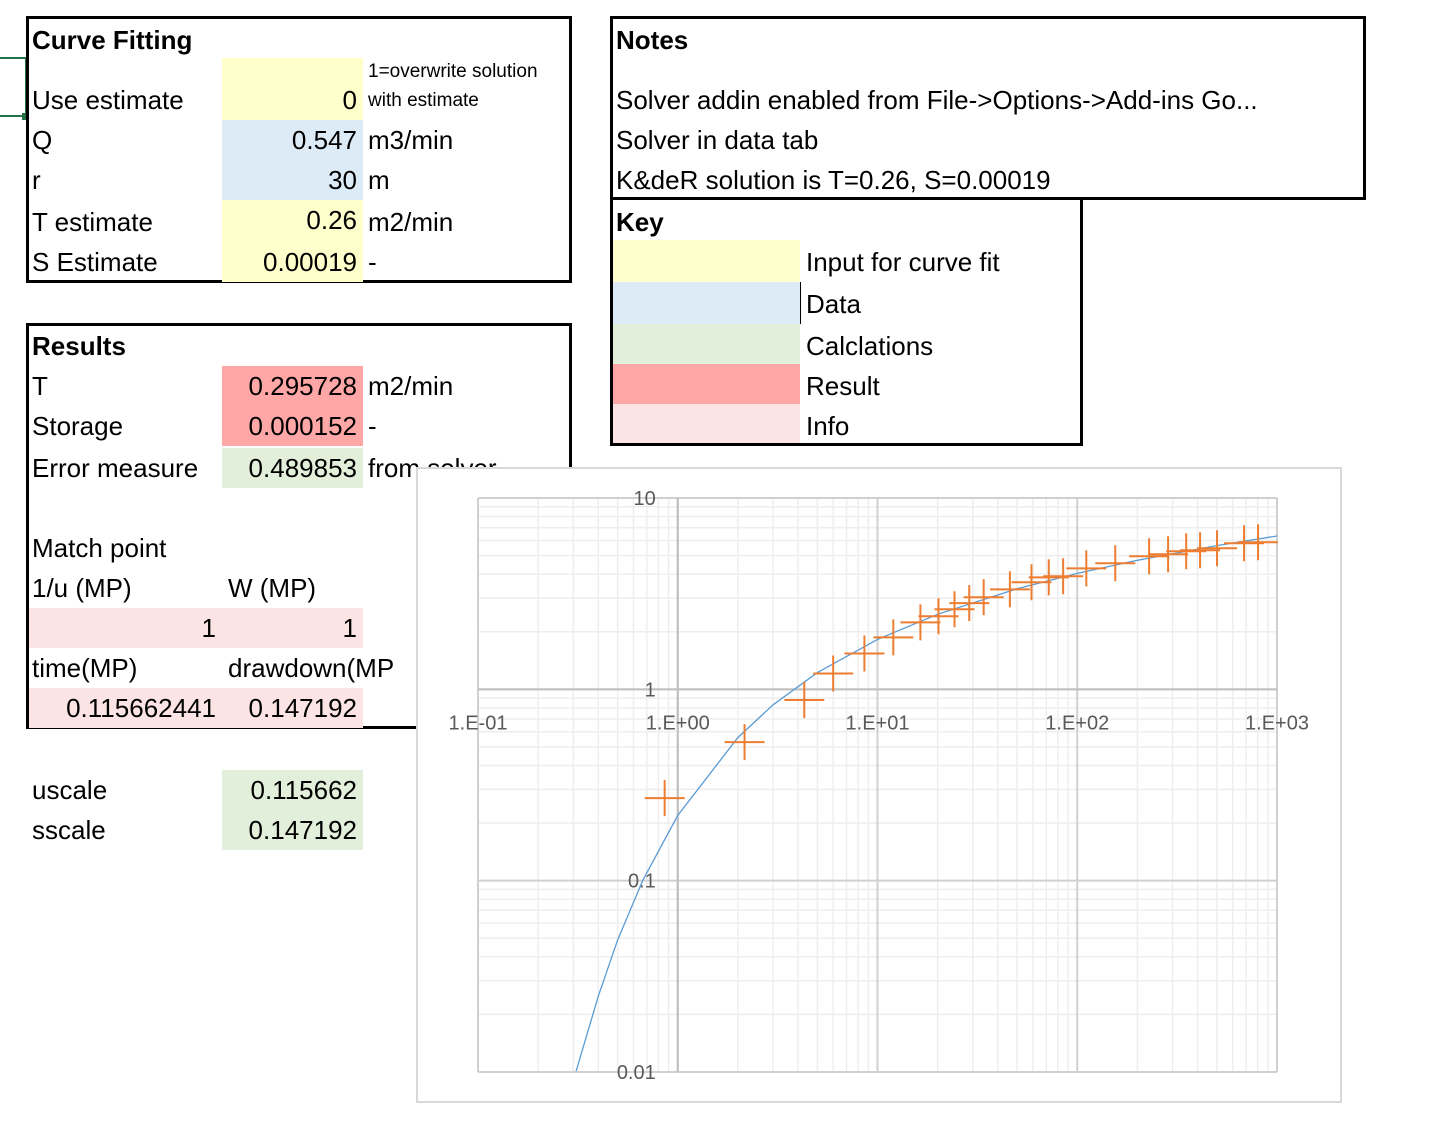  I want to click on row-label: Storage, so click(78, 426).